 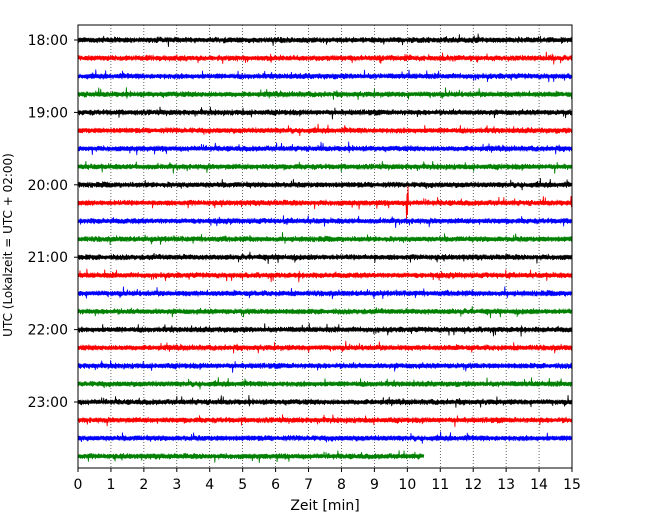 I want to click on x-tick-label: 1, so click(x=110, y=485).